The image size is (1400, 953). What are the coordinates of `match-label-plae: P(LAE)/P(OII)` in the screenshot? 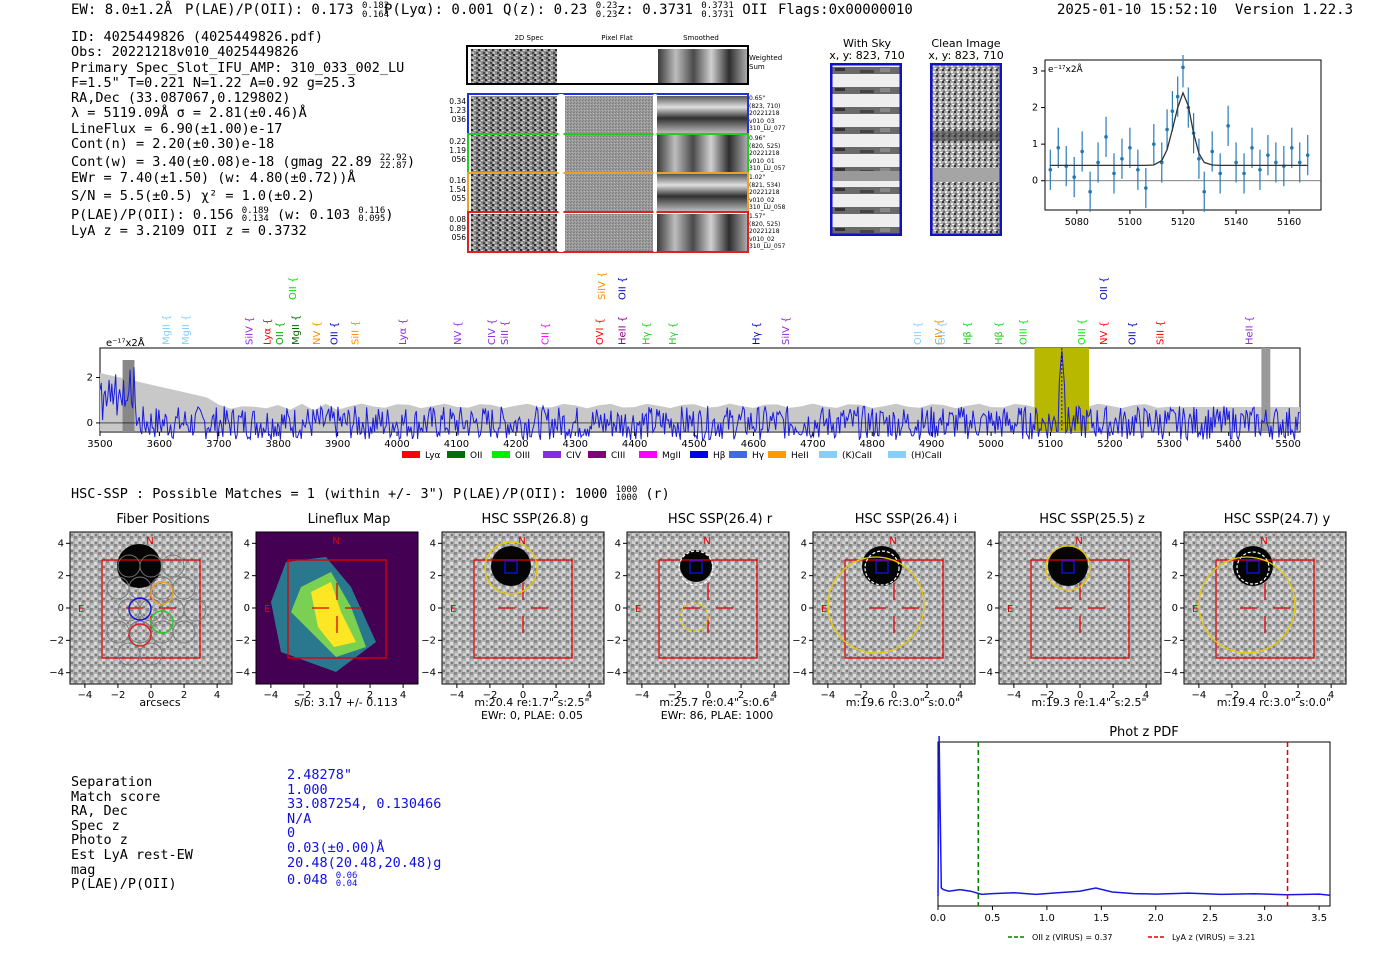 It's located at (124, 884).